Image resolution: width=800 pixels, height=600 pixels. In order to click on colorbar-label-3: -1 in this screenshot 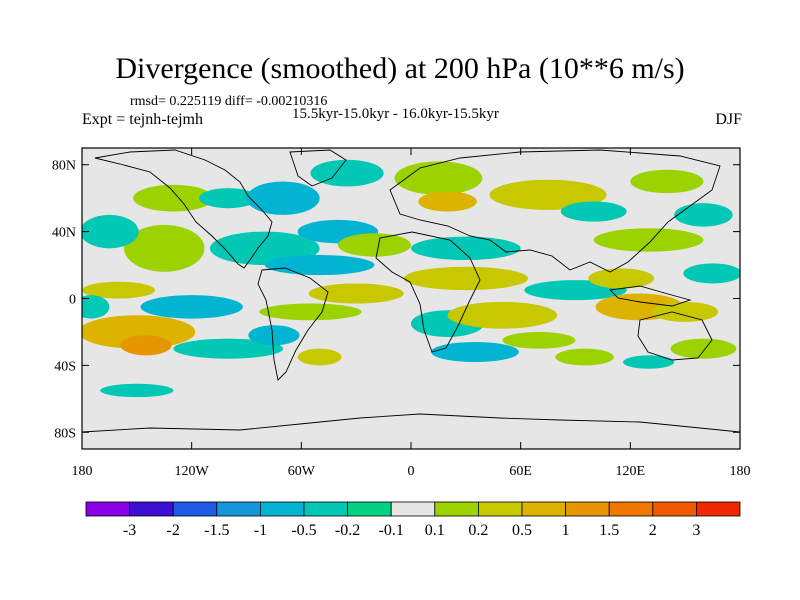, I will do `click(260, 530)`.